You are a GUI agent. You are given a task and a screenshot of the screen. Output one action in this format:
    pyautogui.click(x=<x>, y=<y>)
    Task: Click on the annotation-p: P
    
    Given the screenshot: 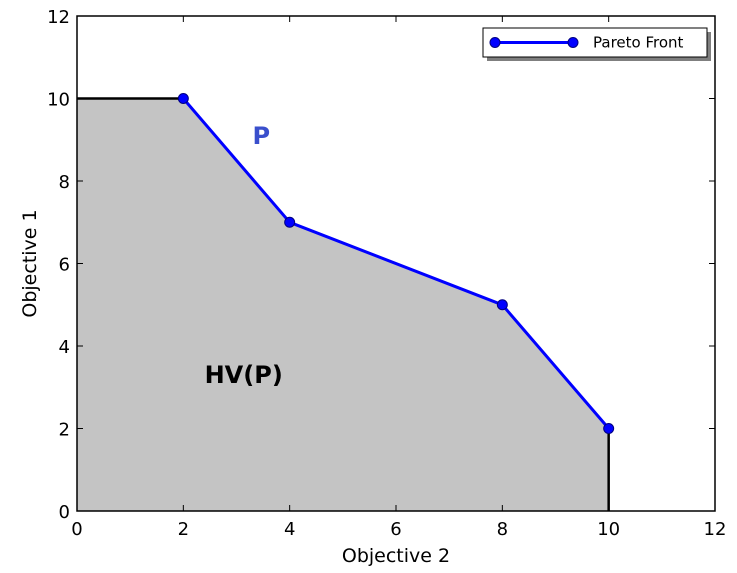 What is the action you would take?
    pyautogui.click(x=261, y=136)
    